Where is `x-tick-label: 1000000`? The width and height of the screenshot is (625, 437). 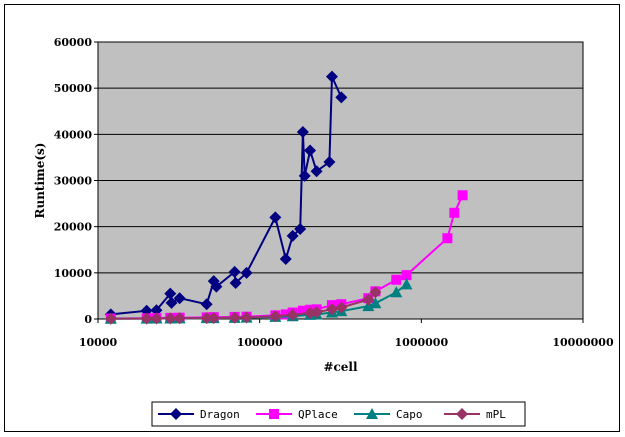 x-tick-label: 1000000 is located at coordinates (422, 342).